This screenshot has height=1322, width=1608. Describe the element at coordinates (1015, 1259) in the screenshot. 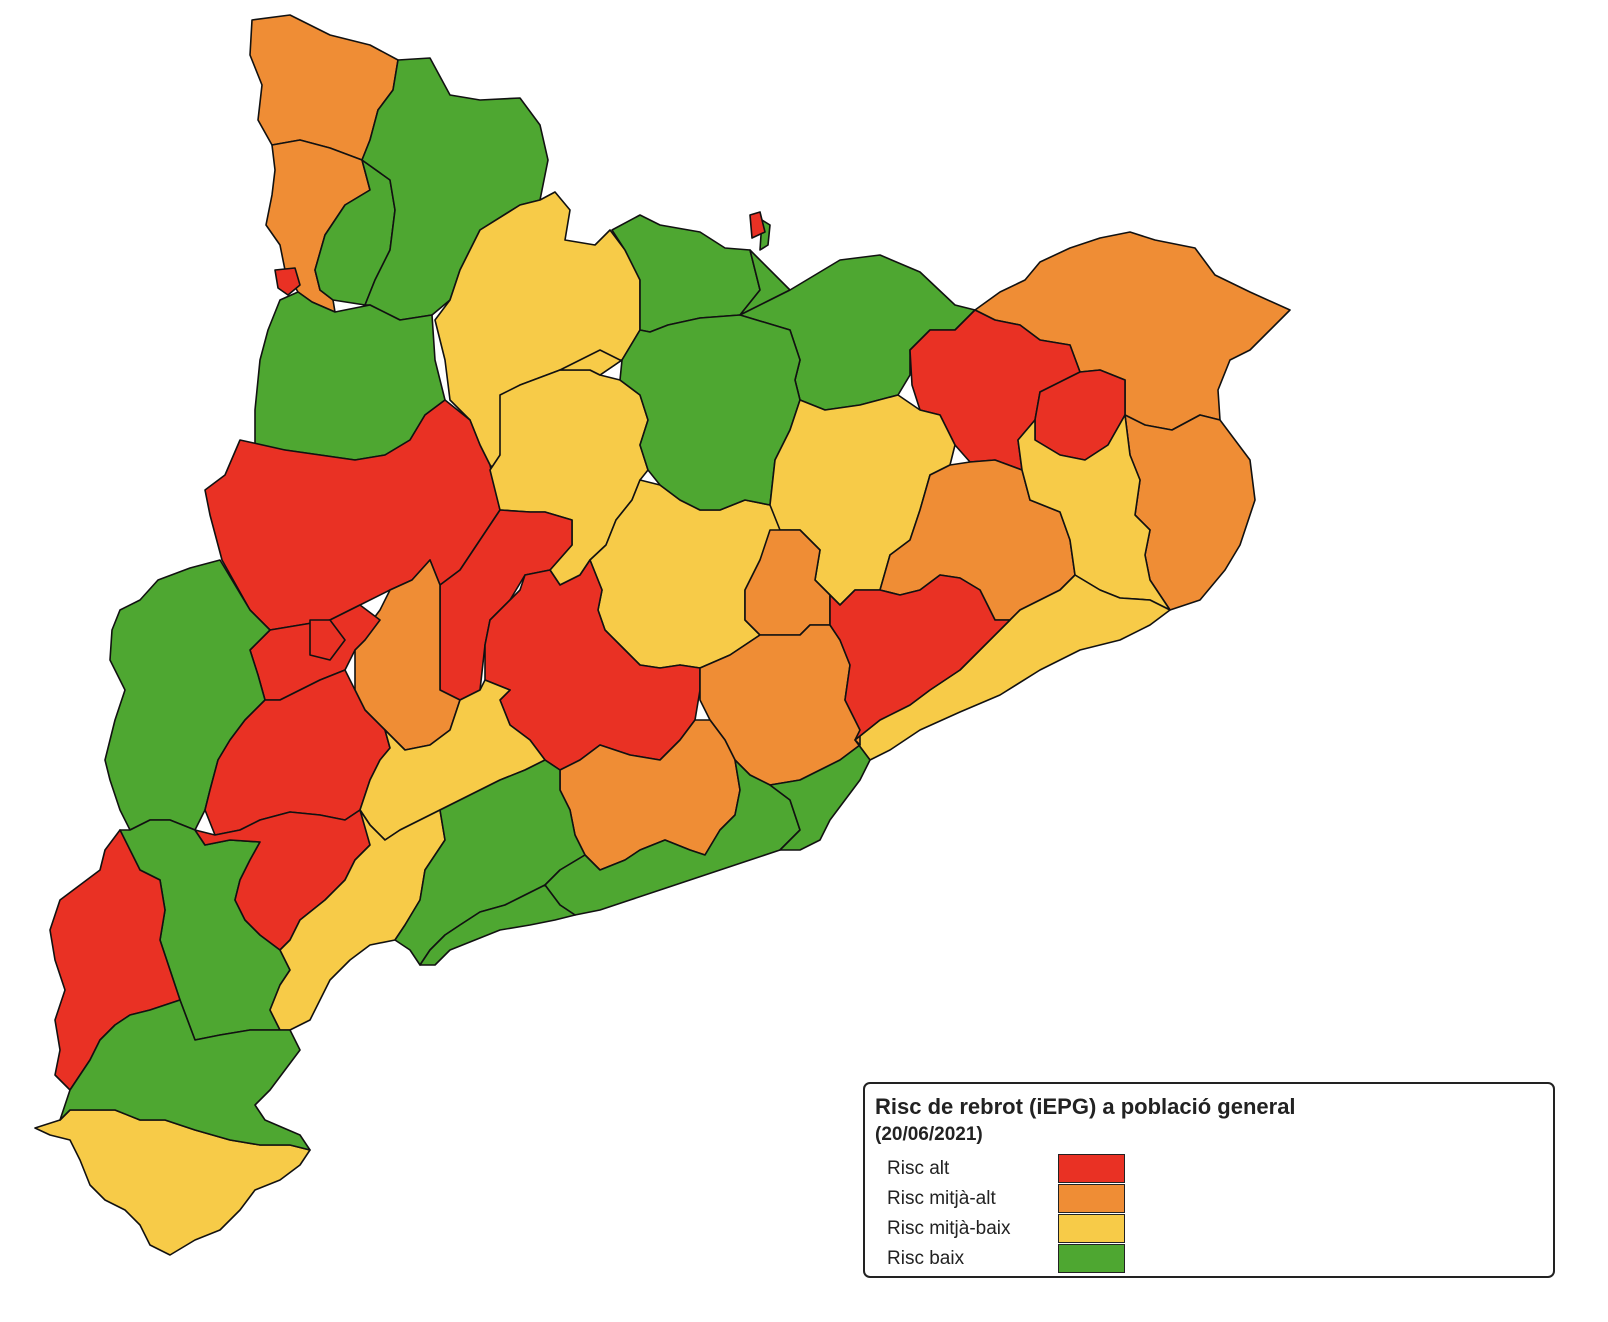

I see `legend-item-risc-baix: Risc baix` at that location.